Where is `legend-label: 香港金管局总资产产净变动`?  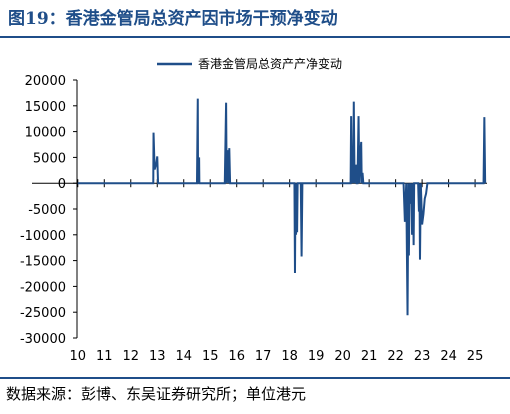
legend-label: 香港金管局总资产产净变动 is located at coordinates (270, 63).